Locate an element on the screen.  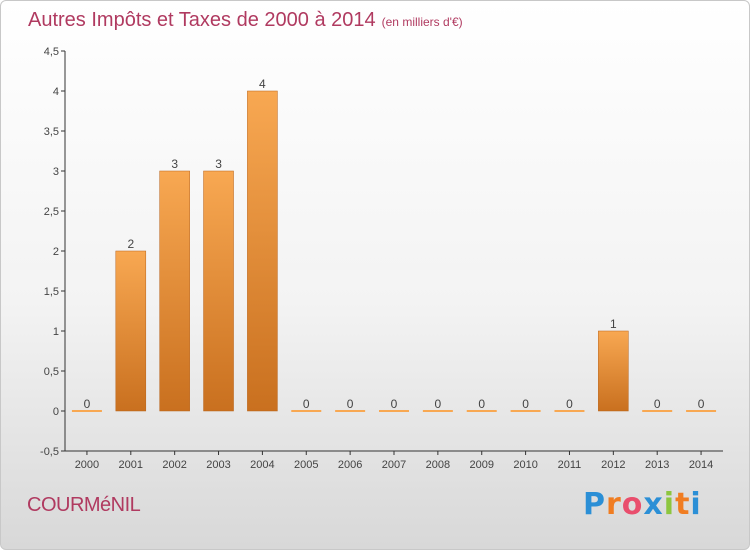
y-tick-label: 4,5 is located at coordinates (51, 52).